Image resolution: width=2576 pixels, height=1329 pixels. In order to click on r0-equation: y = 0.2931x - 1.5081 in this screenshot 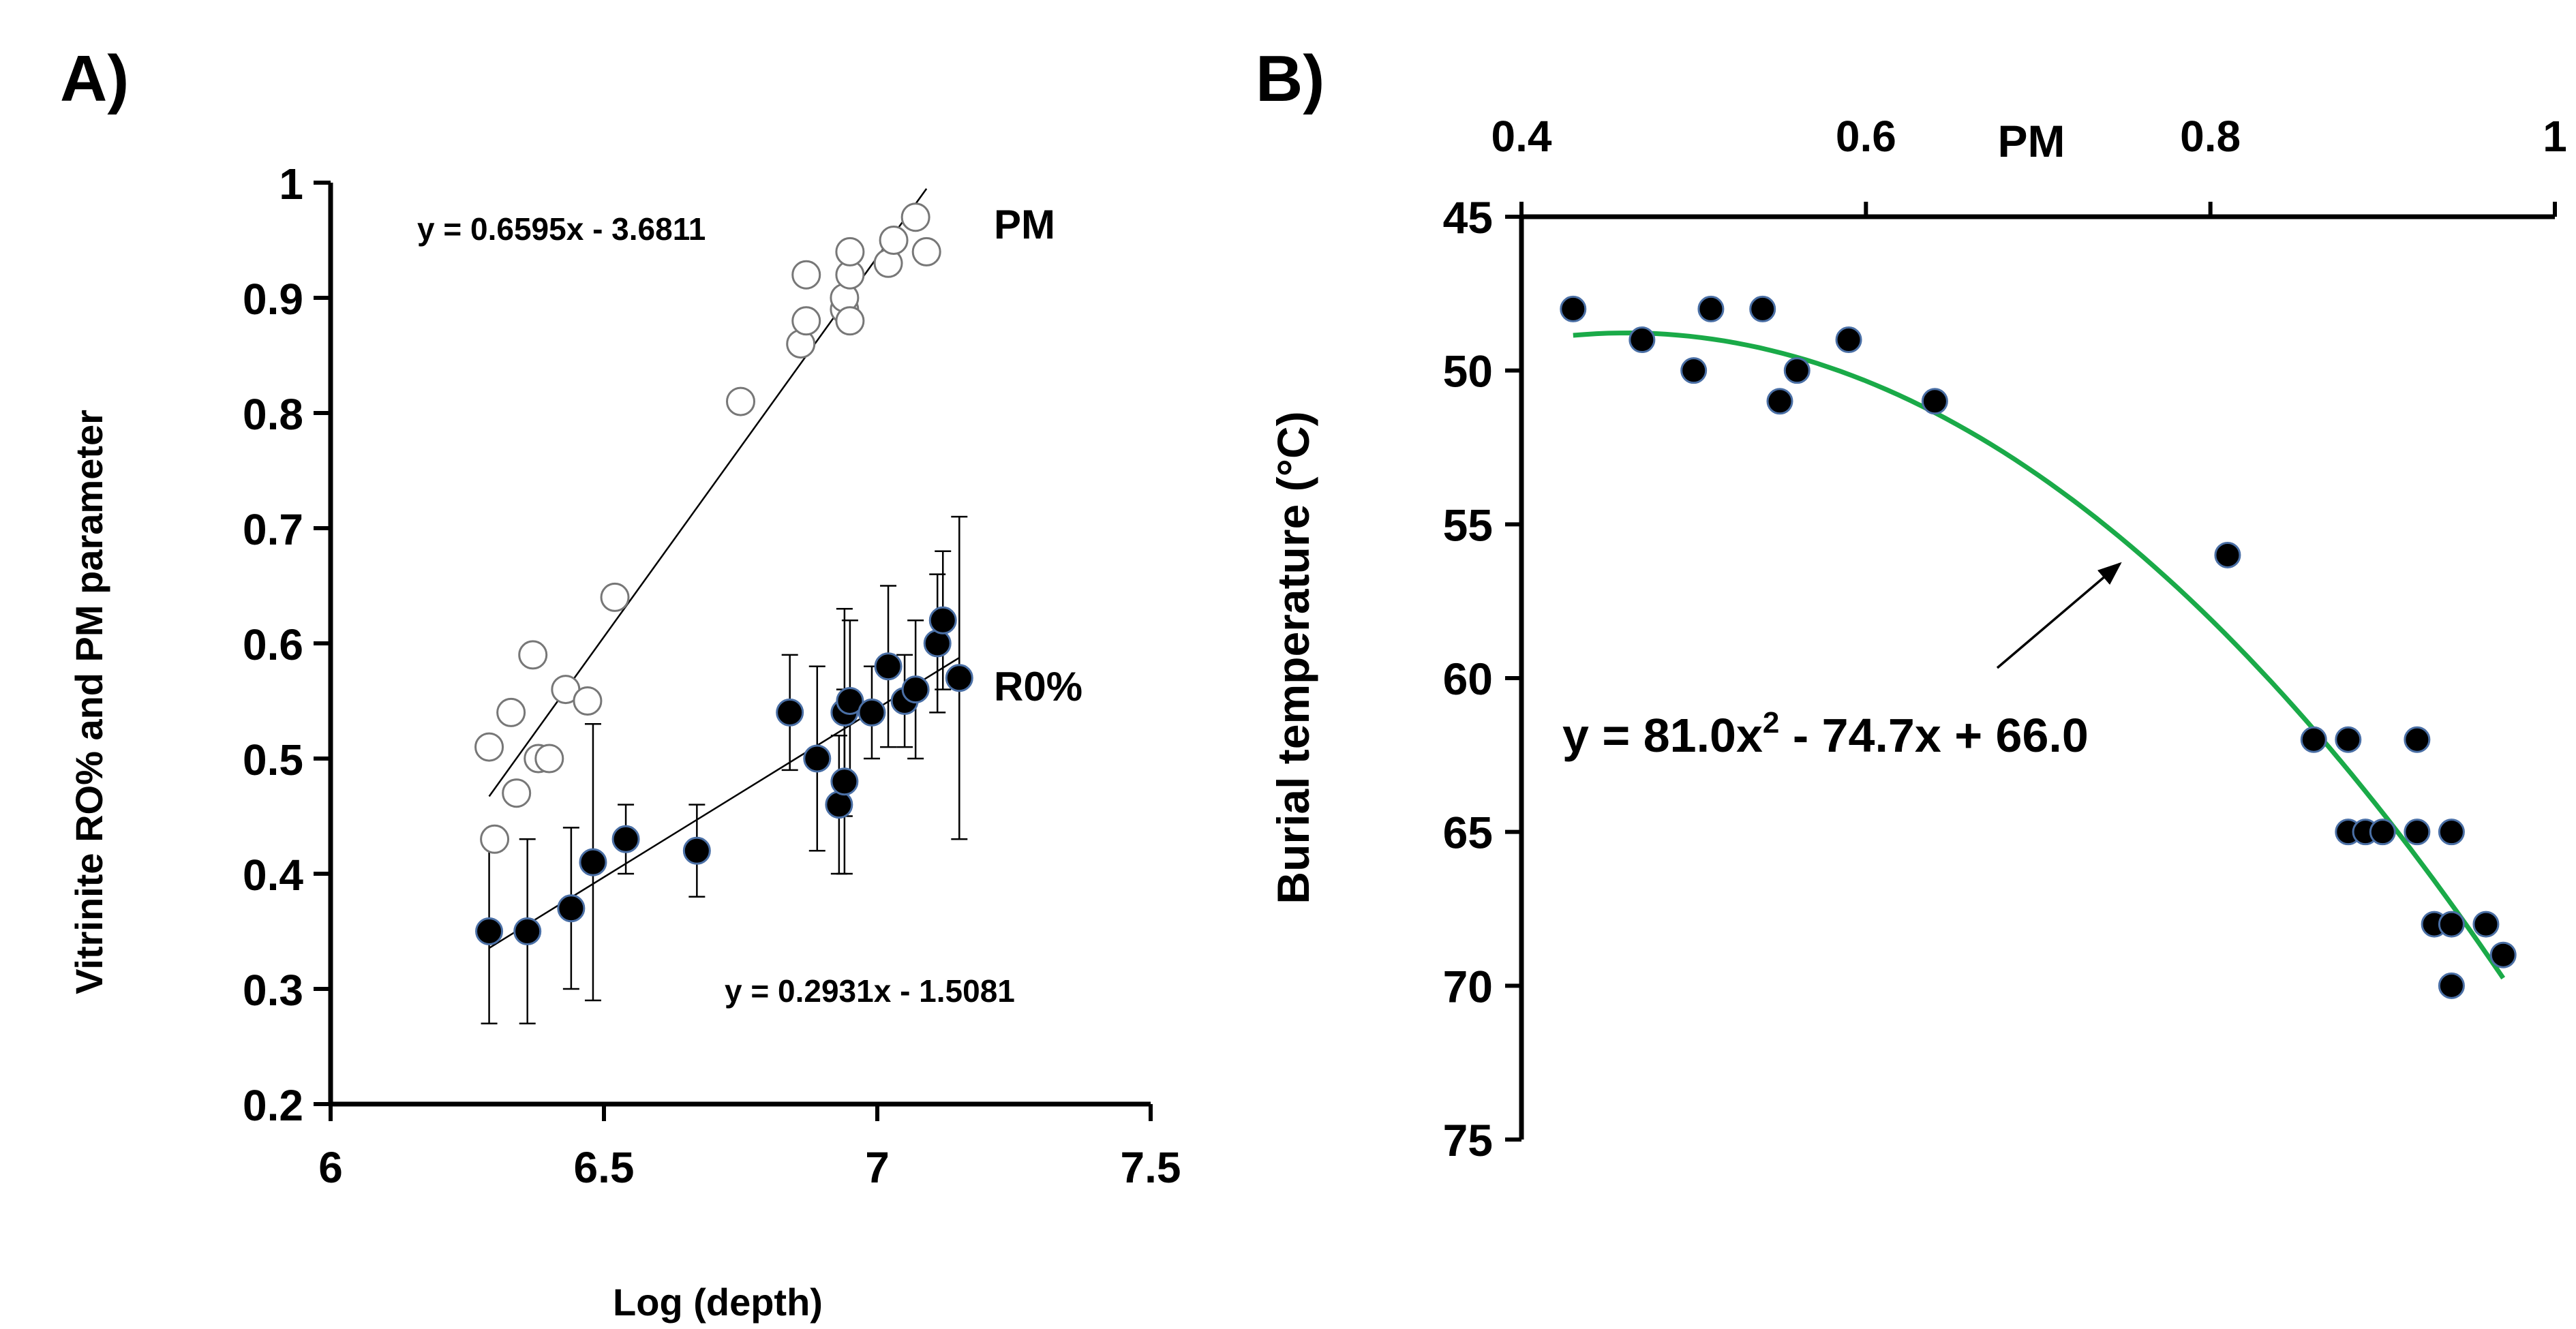, I will do `click(870, 991)`.